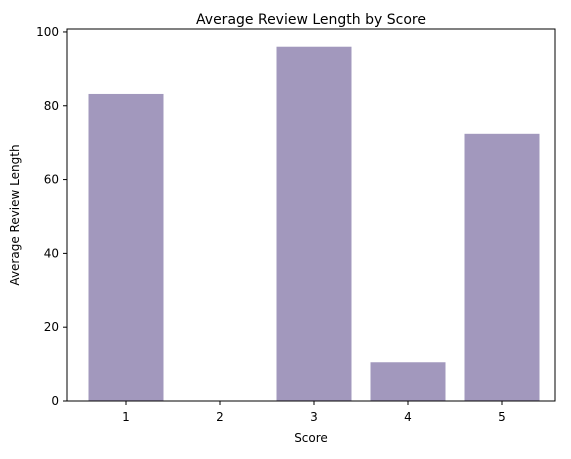 The height and width of the screenshot is (459, 571). Describe the element at coordinates (47, 32) in the screenshot. I see `y-tick-label: 100` at that location.